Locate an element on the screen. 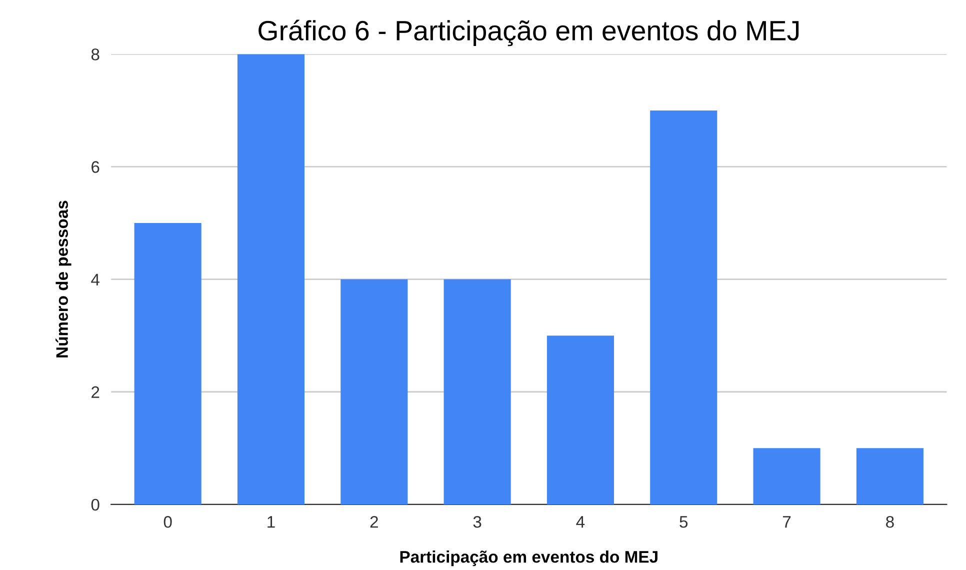  x-tick-label: 1 is located at coordinates (271, 522).